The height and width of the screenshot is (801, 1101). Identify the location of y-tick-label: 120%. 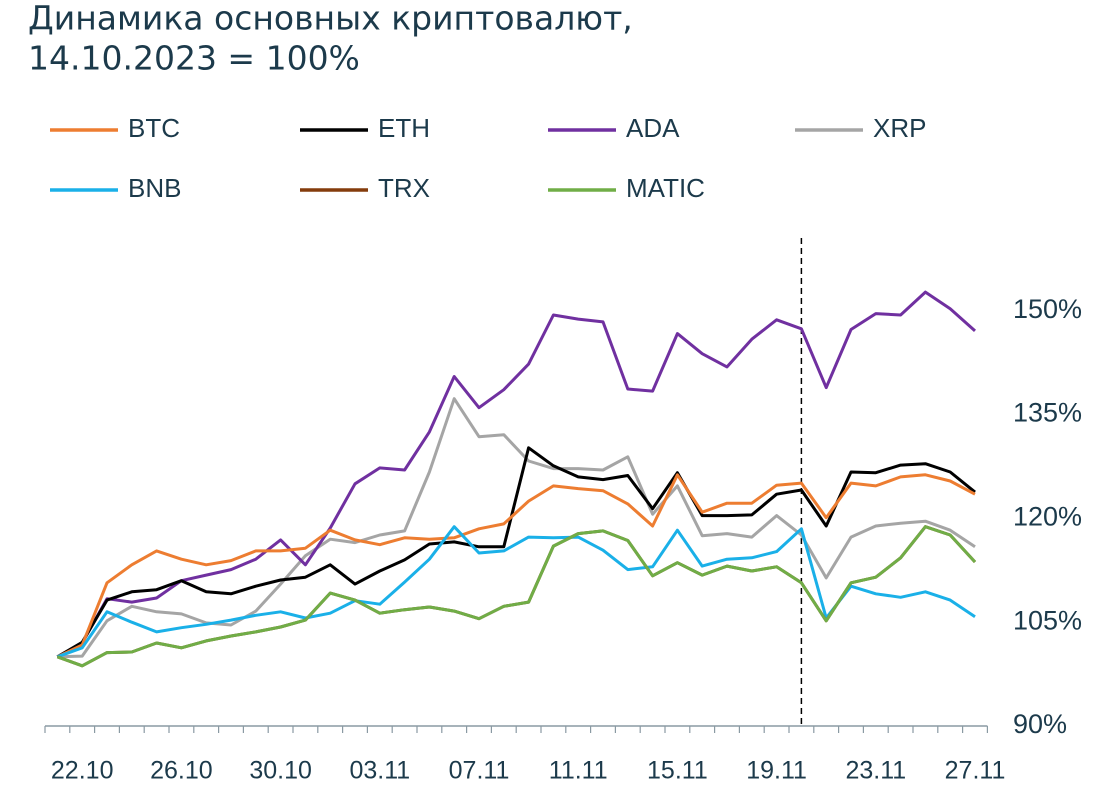
(1047, 517).